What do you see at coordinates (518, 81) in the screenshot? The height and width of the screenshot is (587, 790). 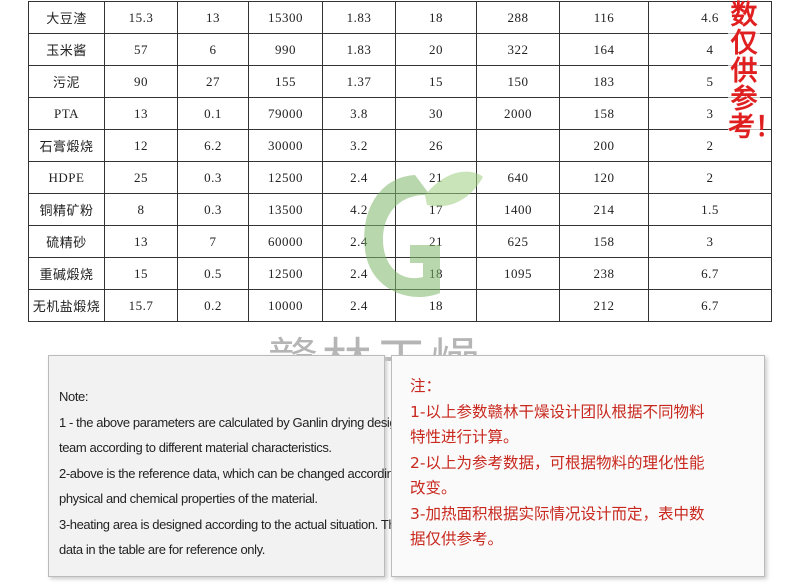 I see `table-cell: 150` at bounding box center [518, 81].